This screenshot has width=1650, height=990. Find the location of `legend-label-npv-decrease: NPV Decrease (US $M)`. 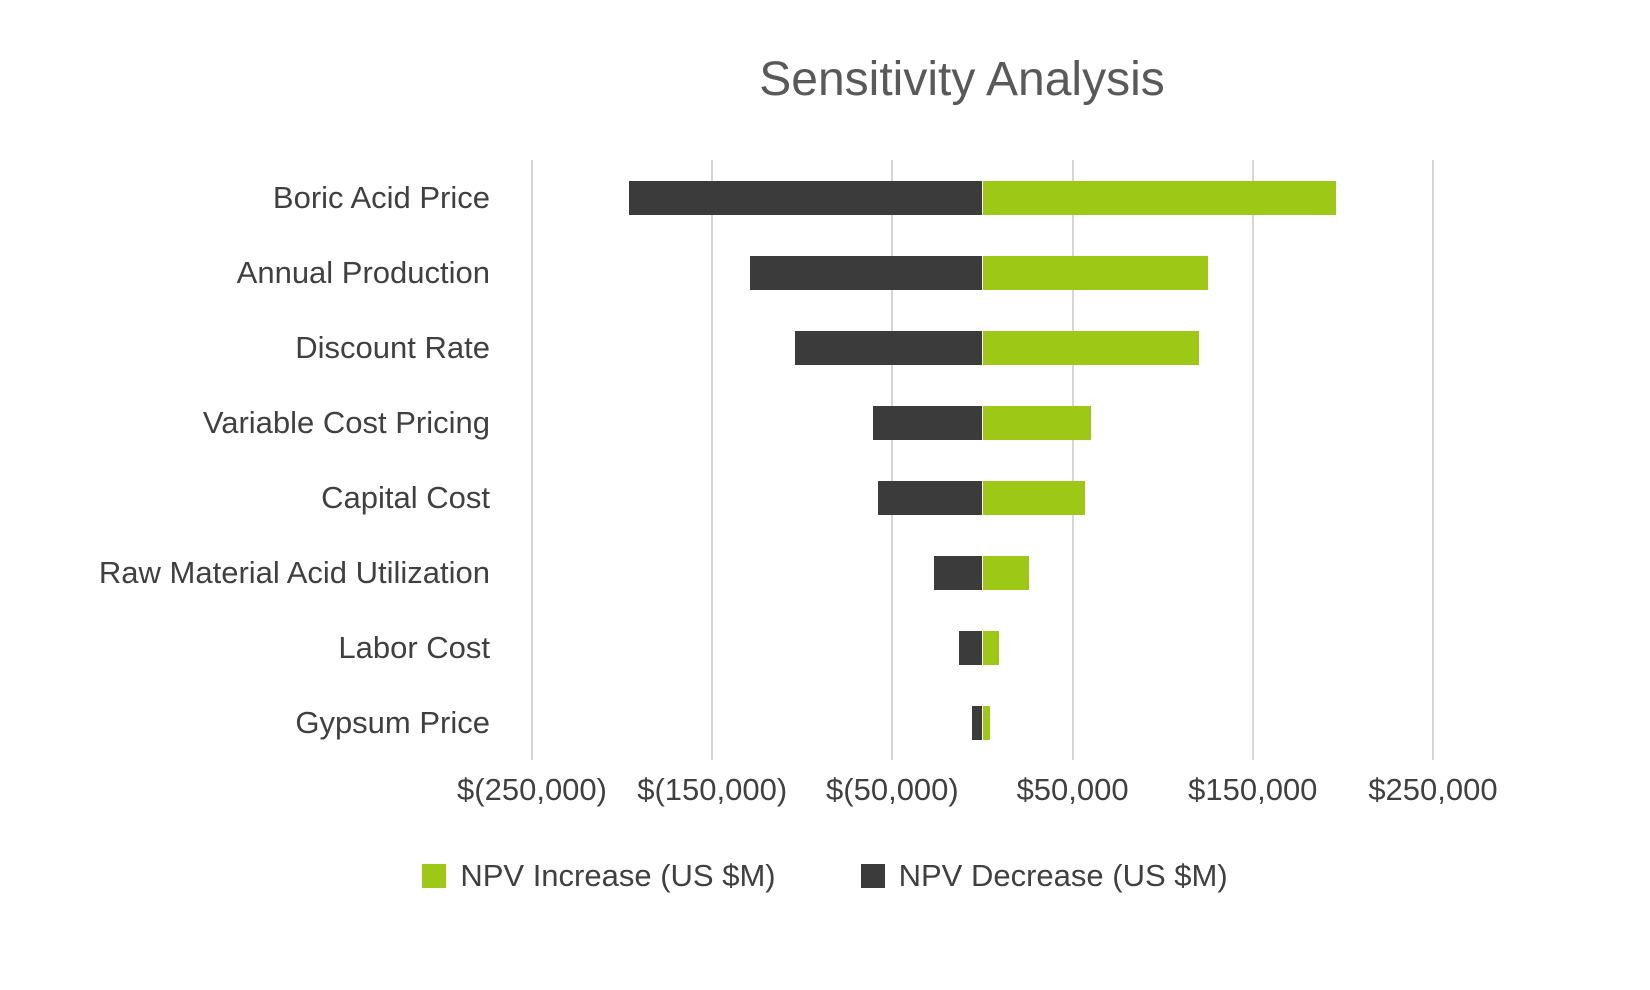

legend-label-npv-decrease: NPV Decrease (US $M) is located at coordinates (1063, 875).